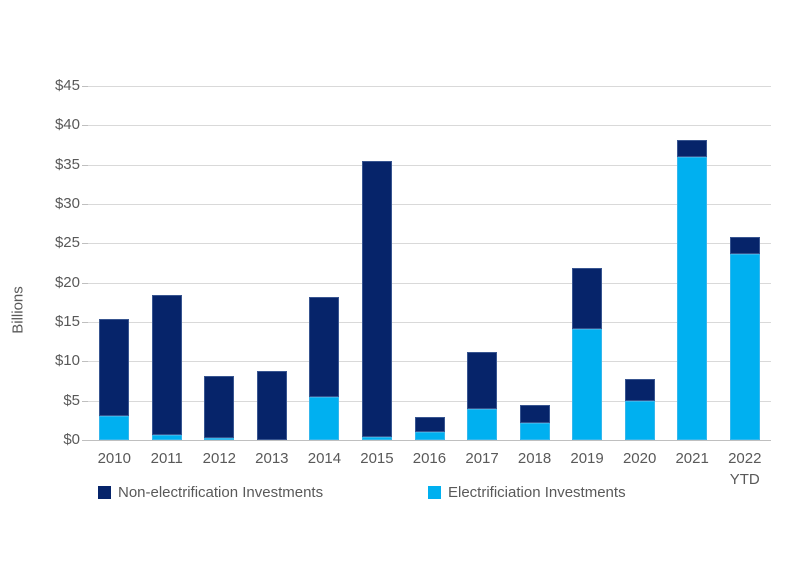  Describe the element at coordinates (221, 492) in the screenshot. I see `legend-label: Non-electrification Investments` at that location.